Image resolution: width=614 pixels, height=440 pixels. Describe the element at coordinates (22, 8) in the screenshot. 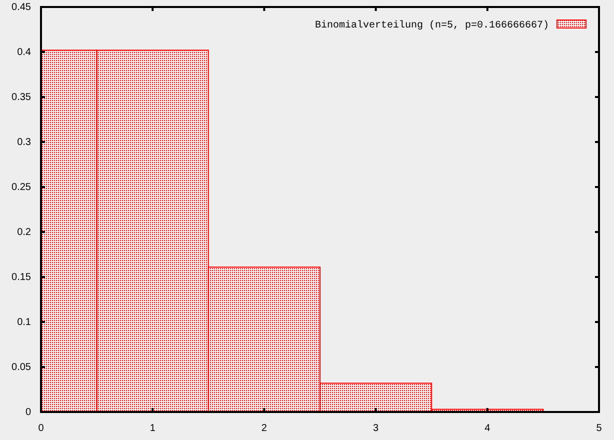

I see `y-tick-label: 0.45` at that location.